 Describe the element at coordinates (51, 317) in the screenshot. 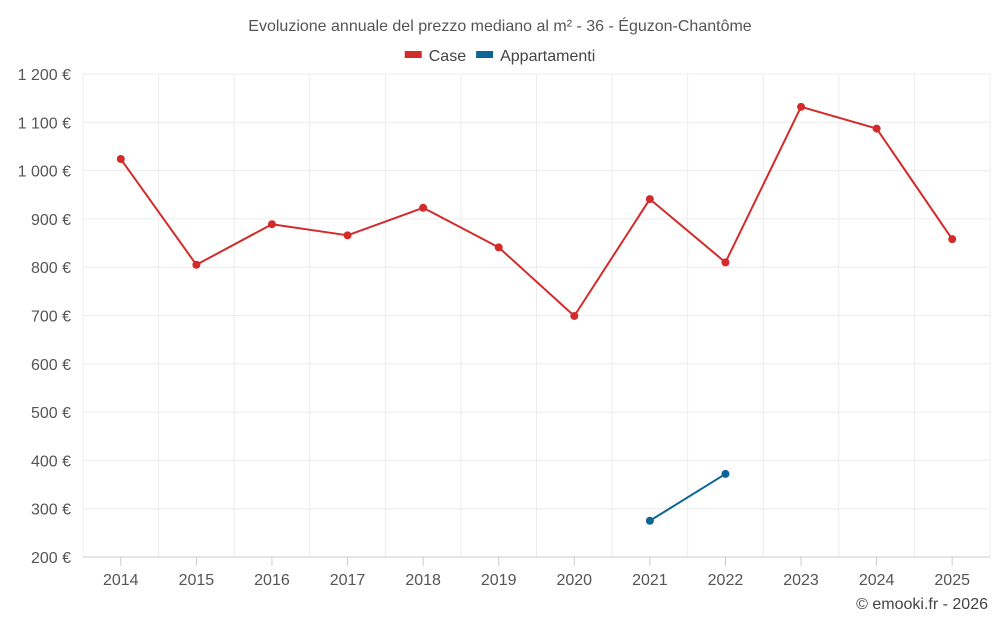

I see `y-tick-label: 700 €` at that location.